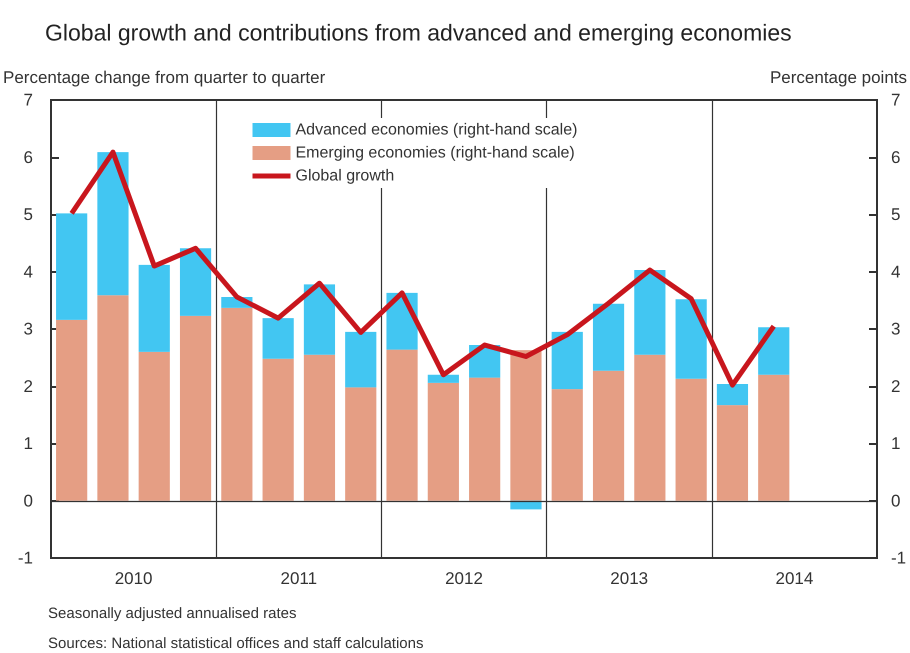 Image resolution: width=910 pixels, height=653 pixels. What do you see at coordinates (172, 613) in the screenshot?
I see `text: Seasonally adjusted annualised rates` at bounding box center [172, 613].